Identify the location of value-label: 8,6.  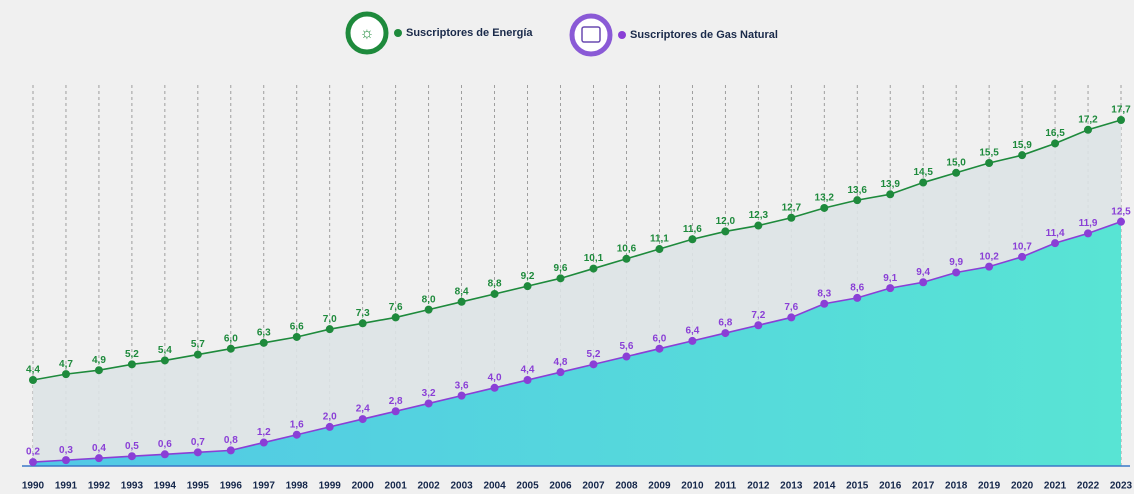
(857, 288).